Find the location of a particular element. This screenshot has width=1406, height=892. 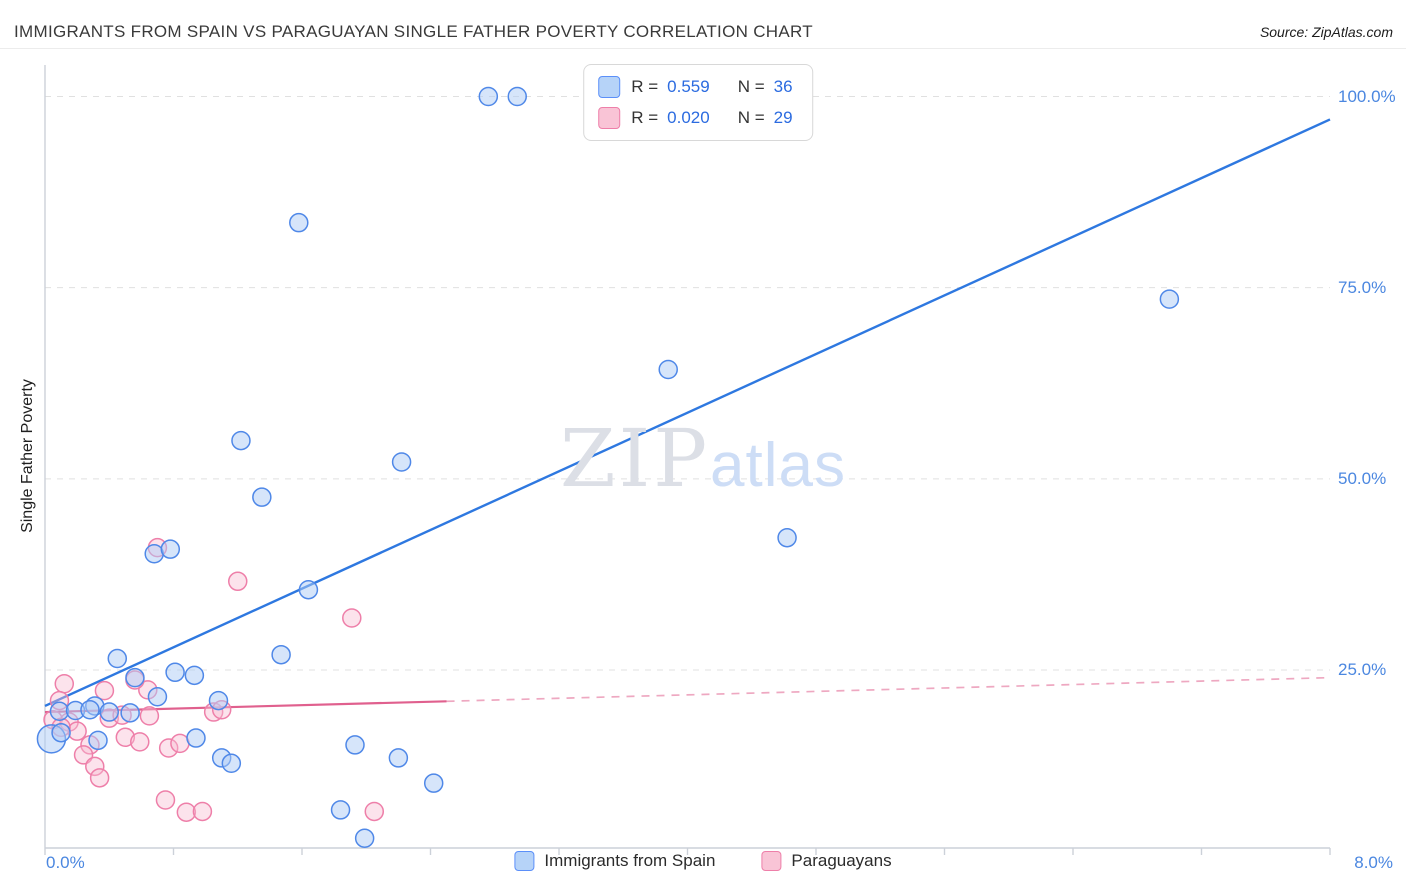

x-axis-min-label: 0.0% is located at coordinates (65, 862).